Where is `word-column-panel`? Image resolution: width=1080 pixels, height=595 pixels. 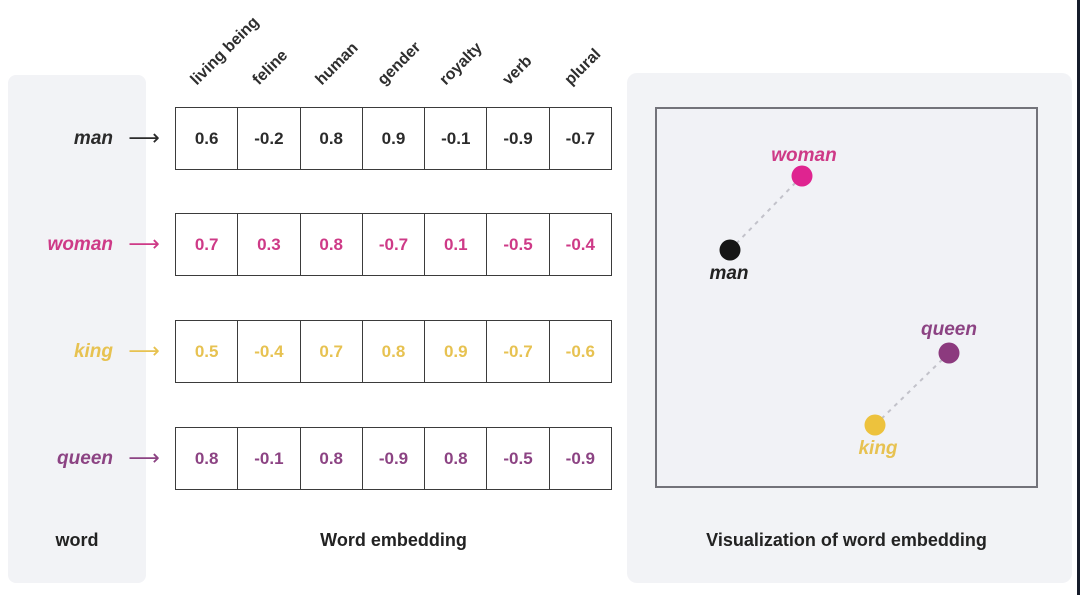 word-column-panel is located at coordinates (77, 329).